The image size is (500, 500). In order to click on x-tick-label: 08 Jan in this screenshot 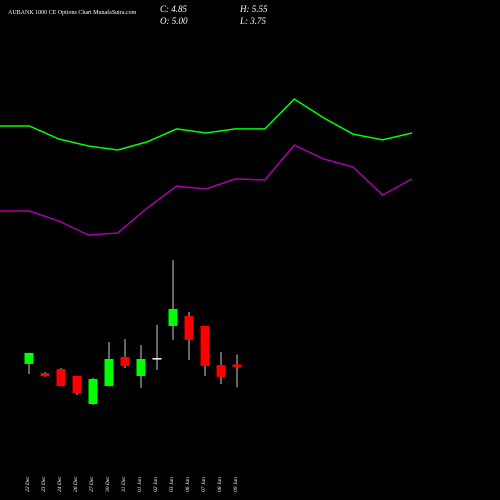, I will do `click(220, 484)`.